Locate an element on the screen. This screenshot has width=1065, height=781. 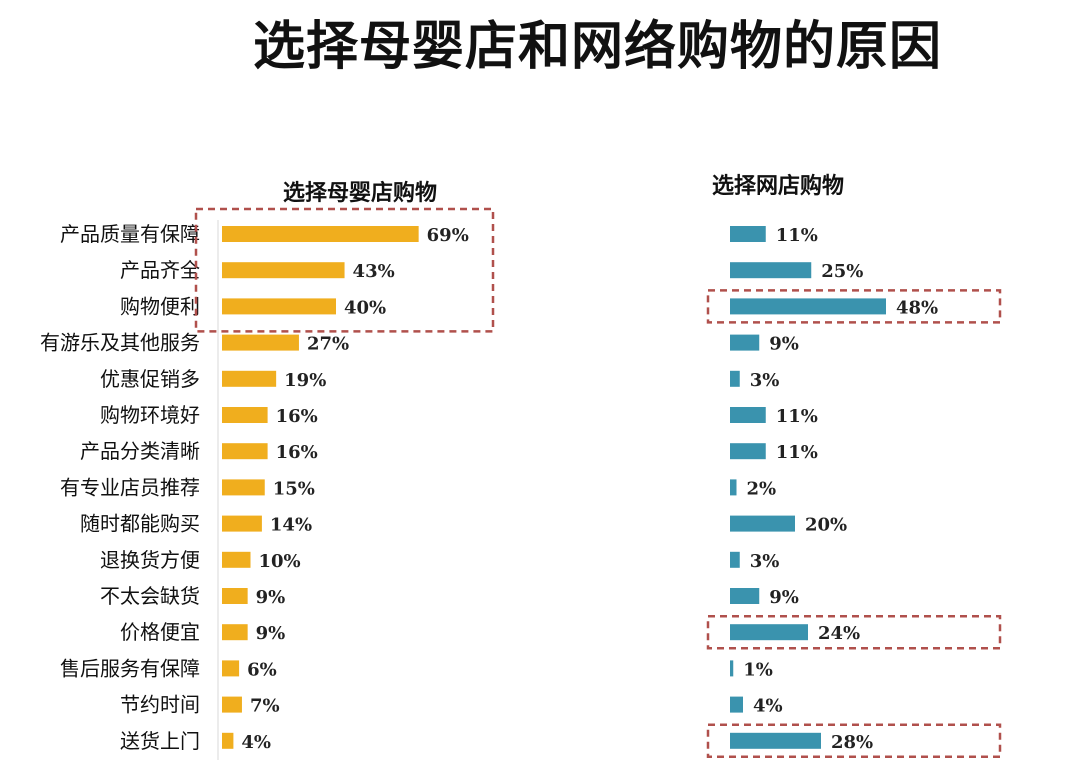
value-label: 48% is located at coordinates (917, 307).